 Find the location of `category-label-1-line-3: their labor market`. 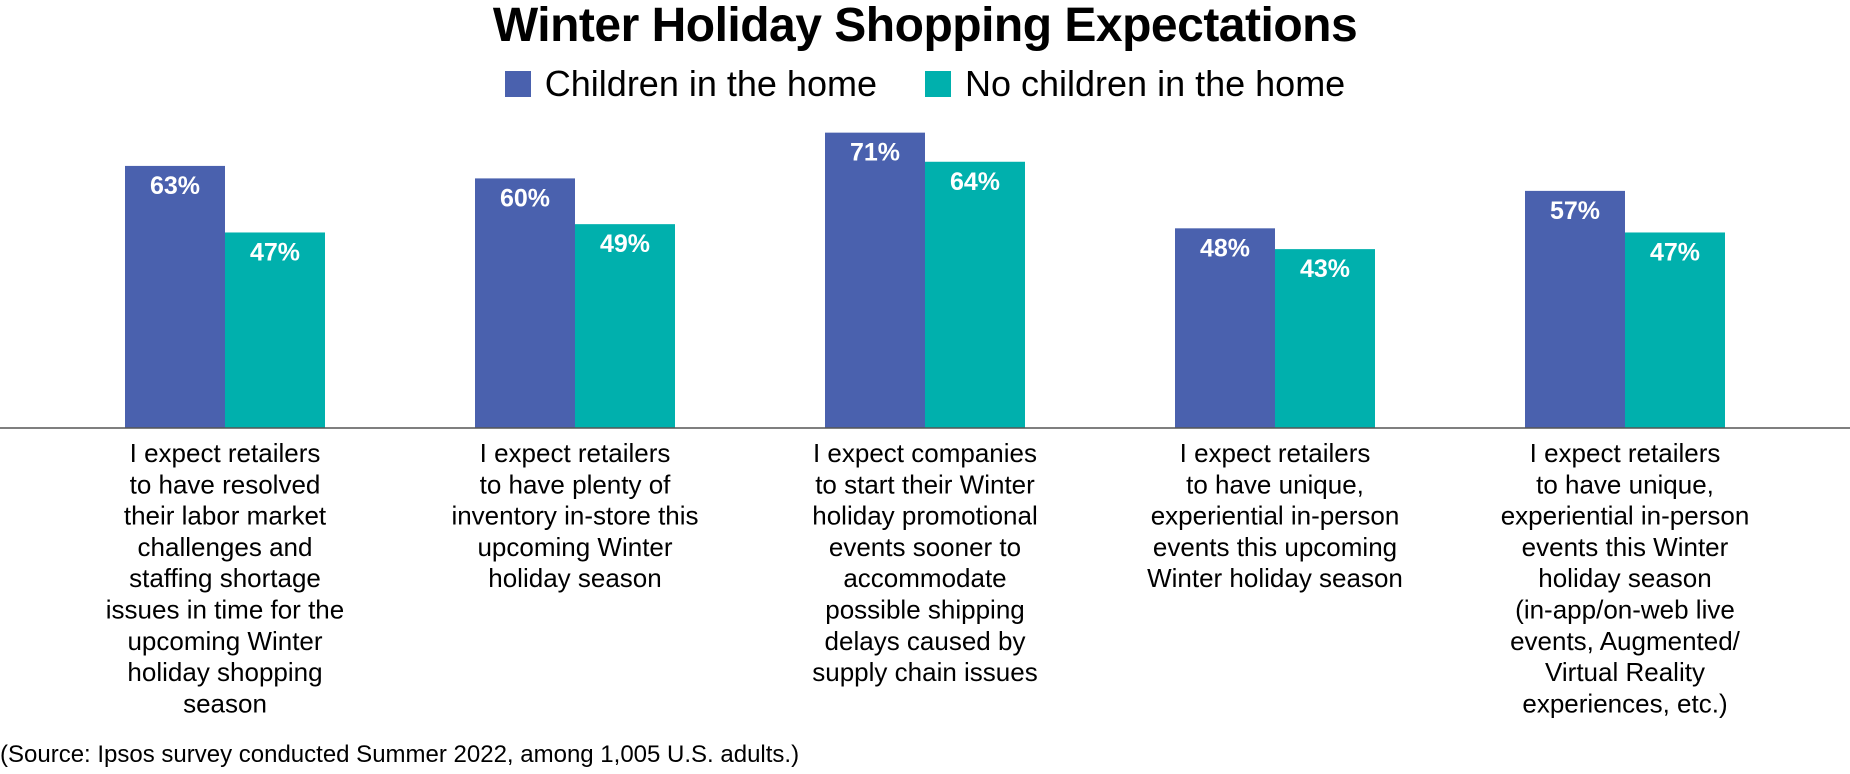

category-label-1-line-3: their labor market is located at coordinates (225, 516).